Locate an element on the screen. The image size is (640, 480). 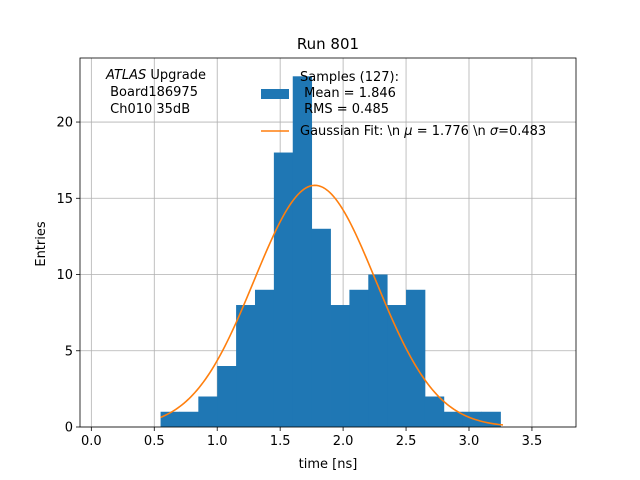
y-tick-label: 10 is located at coordinates (64, 275).